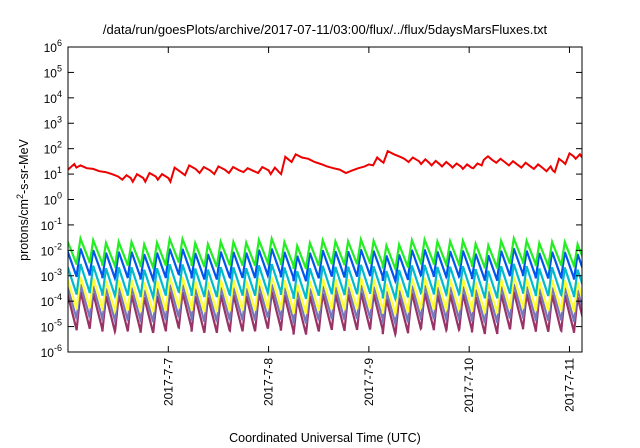  What do you see at coordinates (24, 230) in the screenshot?
I see `y-axis-label-base: protons/cm` at bounding box center [24, 230].